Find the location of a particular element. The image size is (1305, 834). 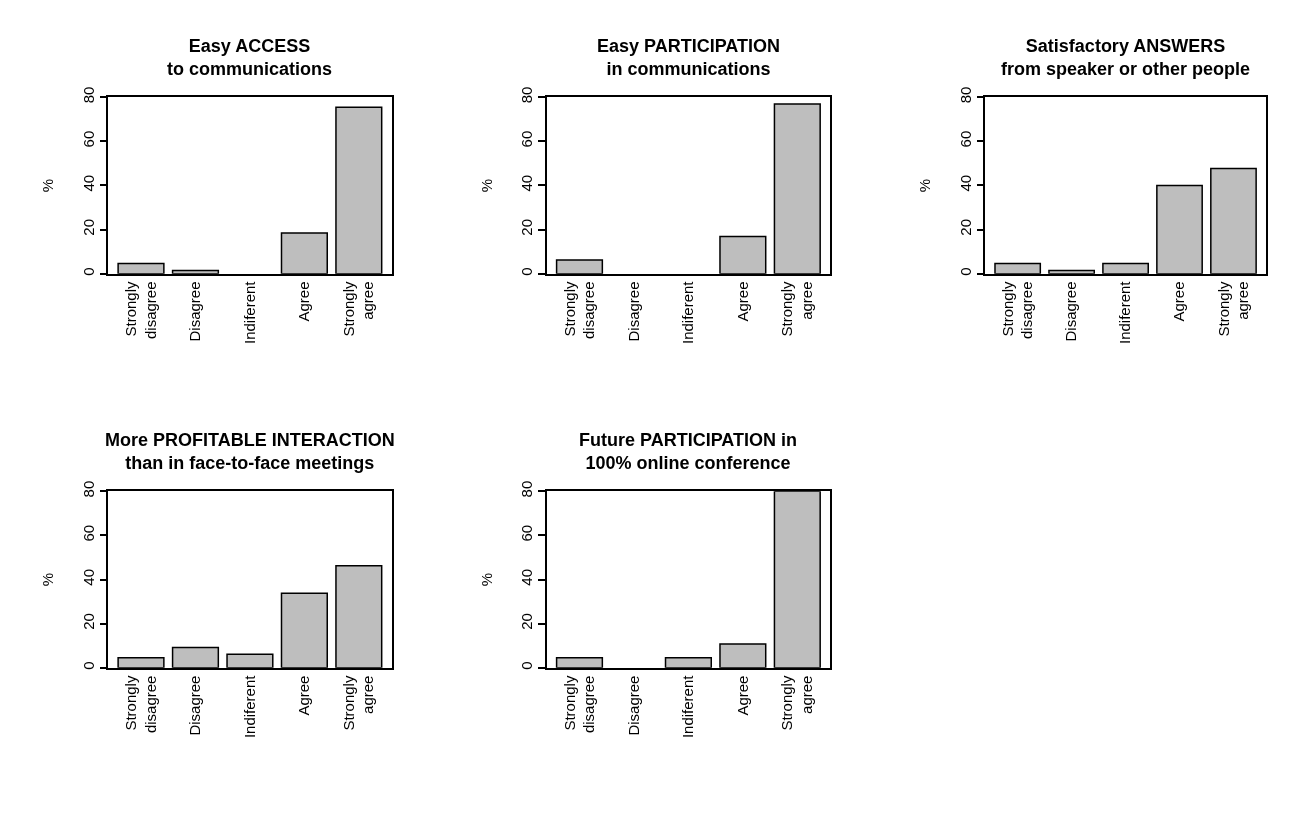

chart-title: Satisfactory ANSWERS from speaker or other people is located at coordinates (1126, 58).